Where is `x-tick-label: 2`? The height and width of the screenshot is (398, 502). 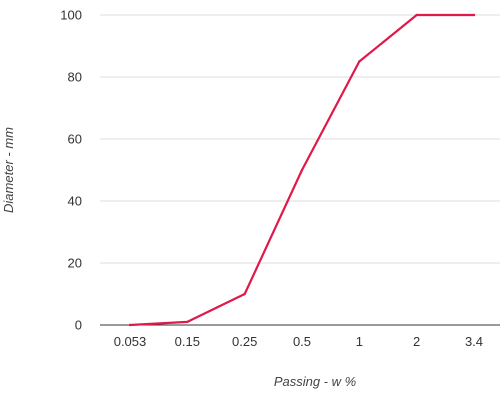 x-tick-label: 2 is located at coordinates (416, 341).